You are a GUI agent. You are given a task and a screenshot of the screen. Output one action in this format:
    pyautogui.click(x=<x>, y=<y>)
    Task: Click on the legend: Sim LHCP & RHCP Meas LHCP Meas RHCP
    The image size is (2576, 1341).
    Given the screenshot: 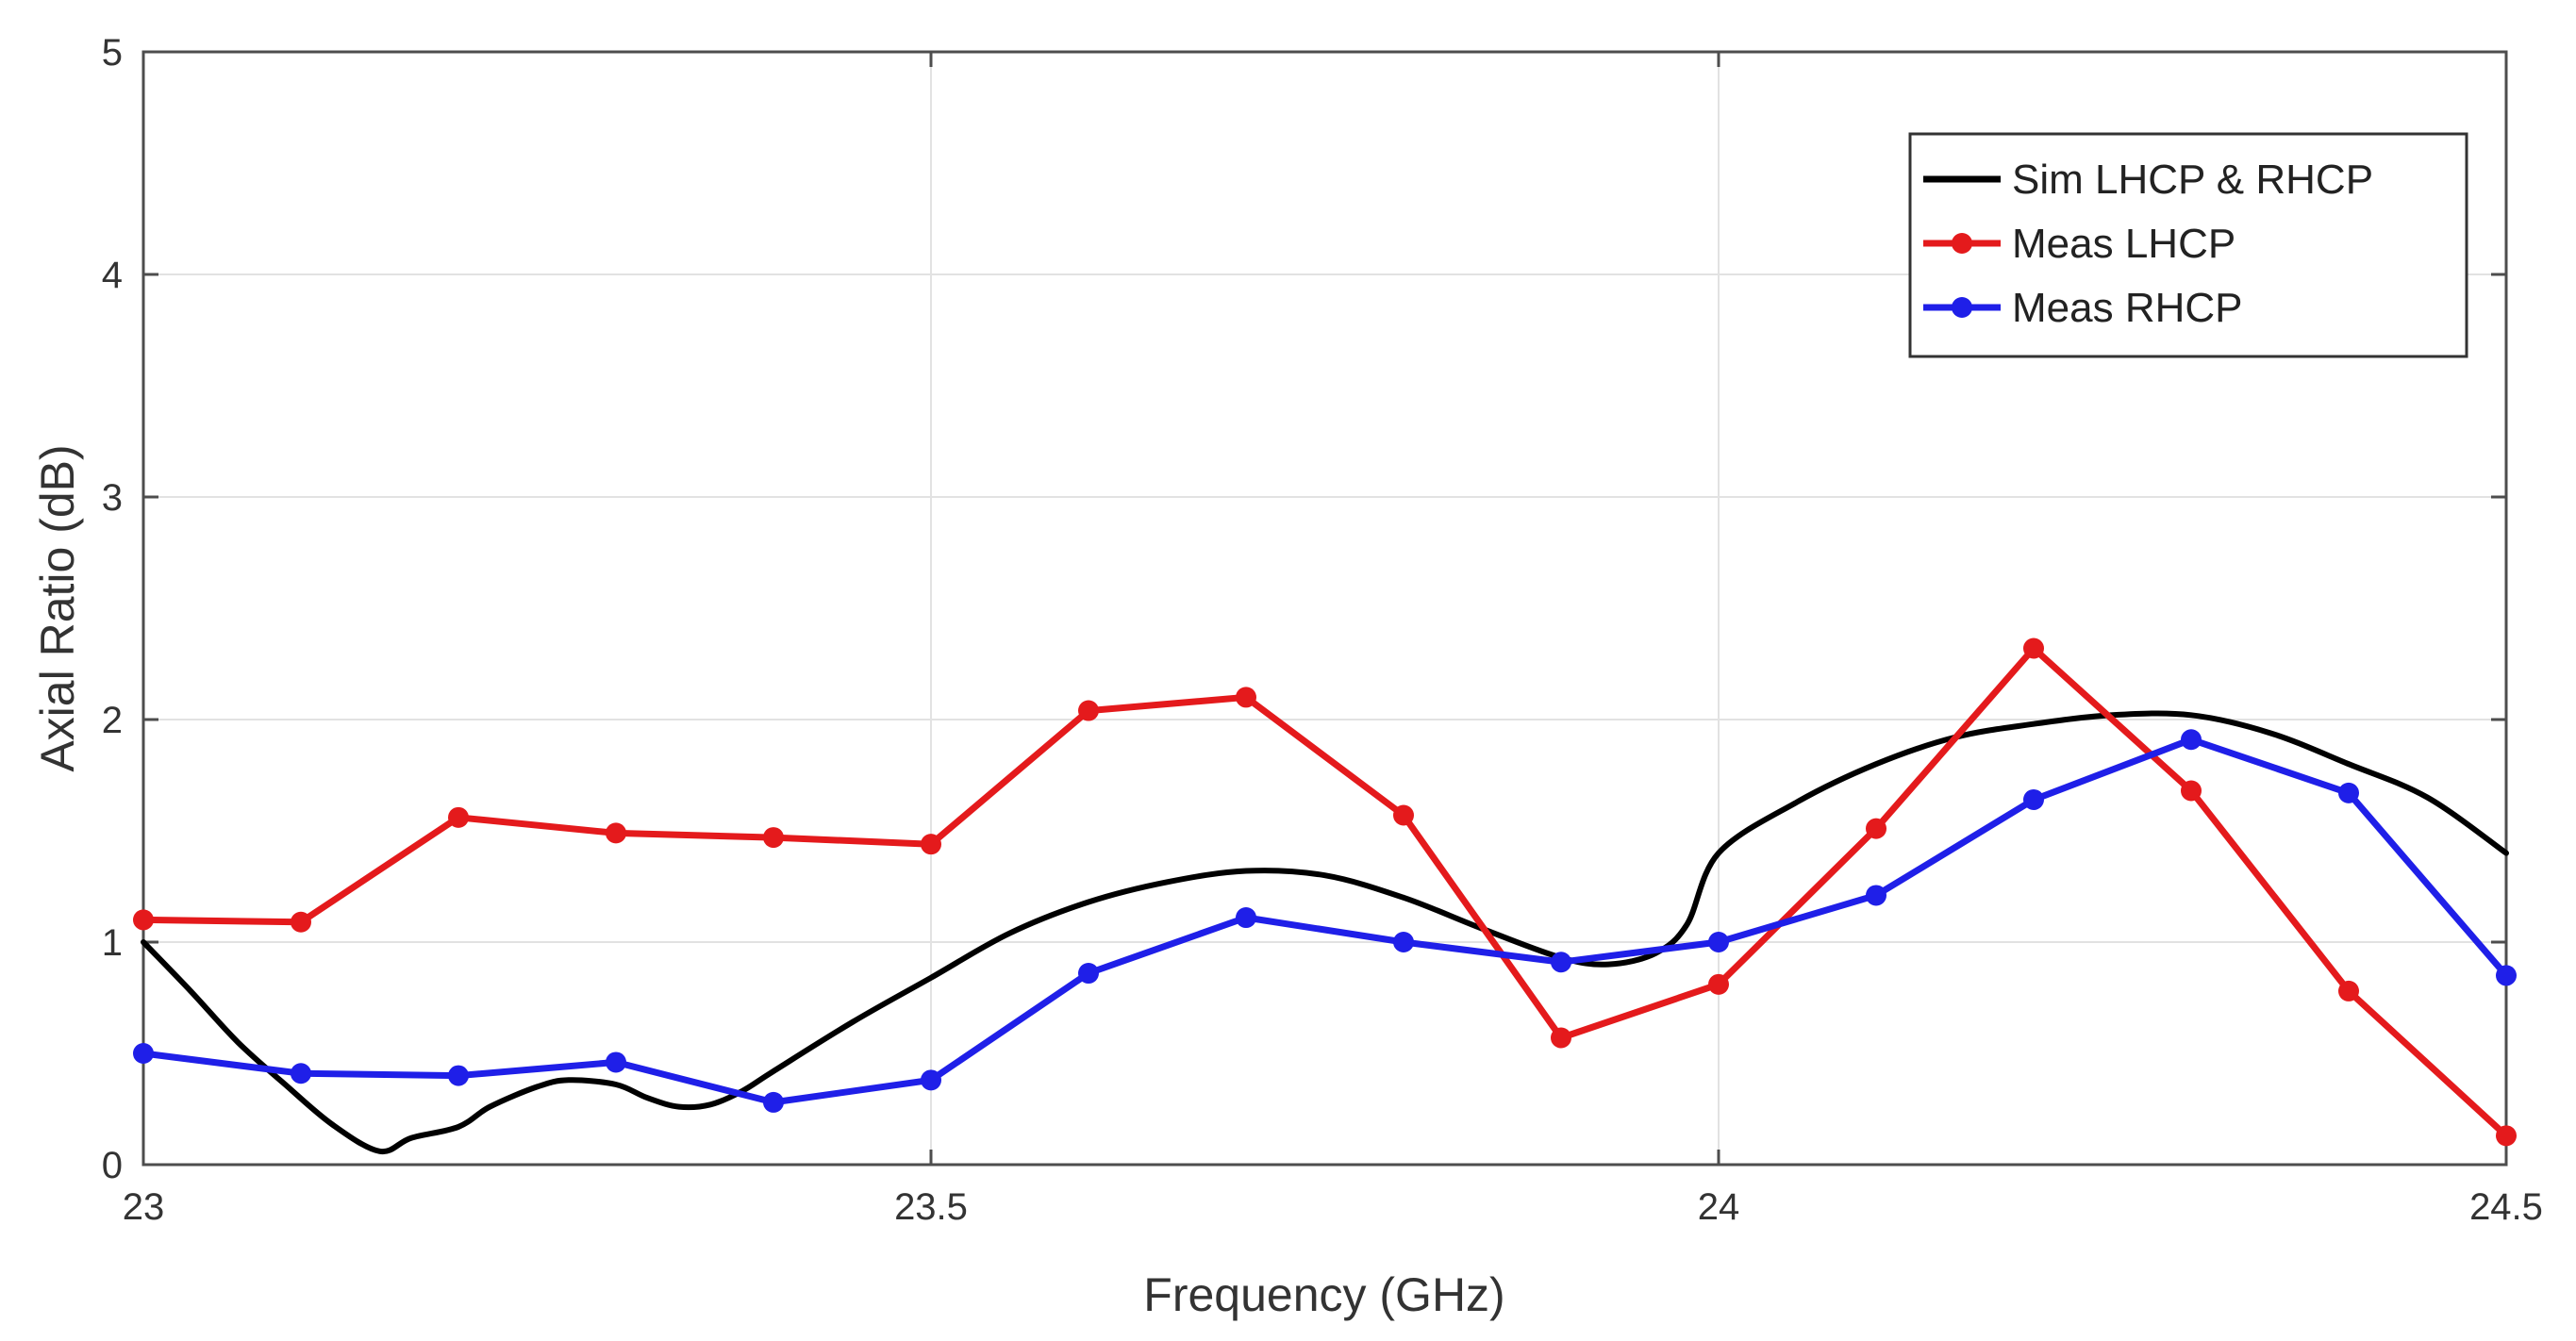 What is the action you would take?
    pyautogui.click(x=2188, y=245)
    